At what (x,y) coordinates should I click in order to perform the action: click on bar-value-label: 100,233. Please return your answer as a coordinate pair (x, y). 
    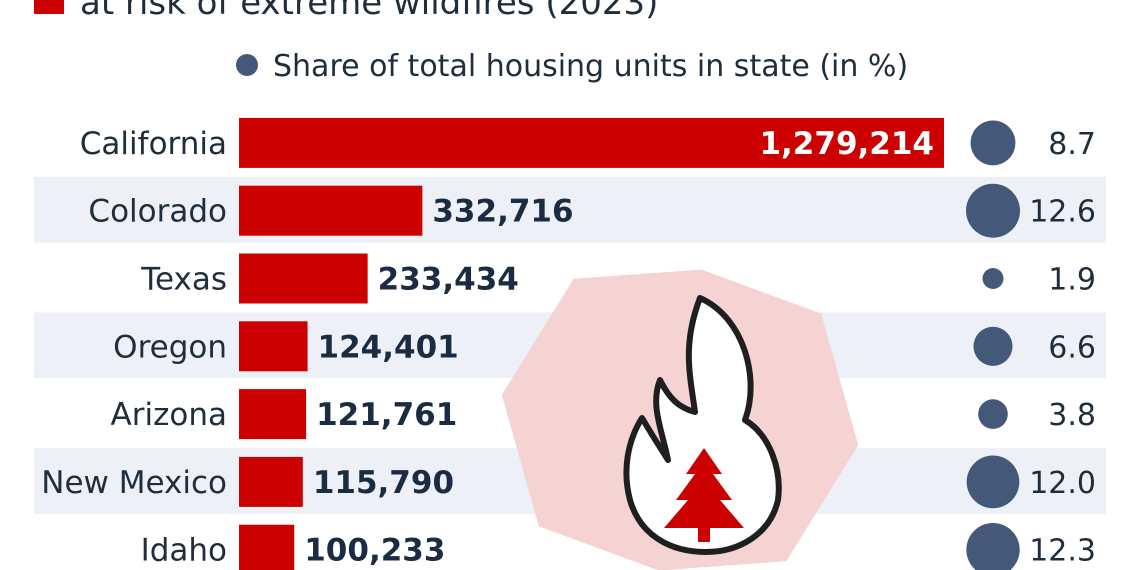
    Looking at the image, I should click on (374, 551).